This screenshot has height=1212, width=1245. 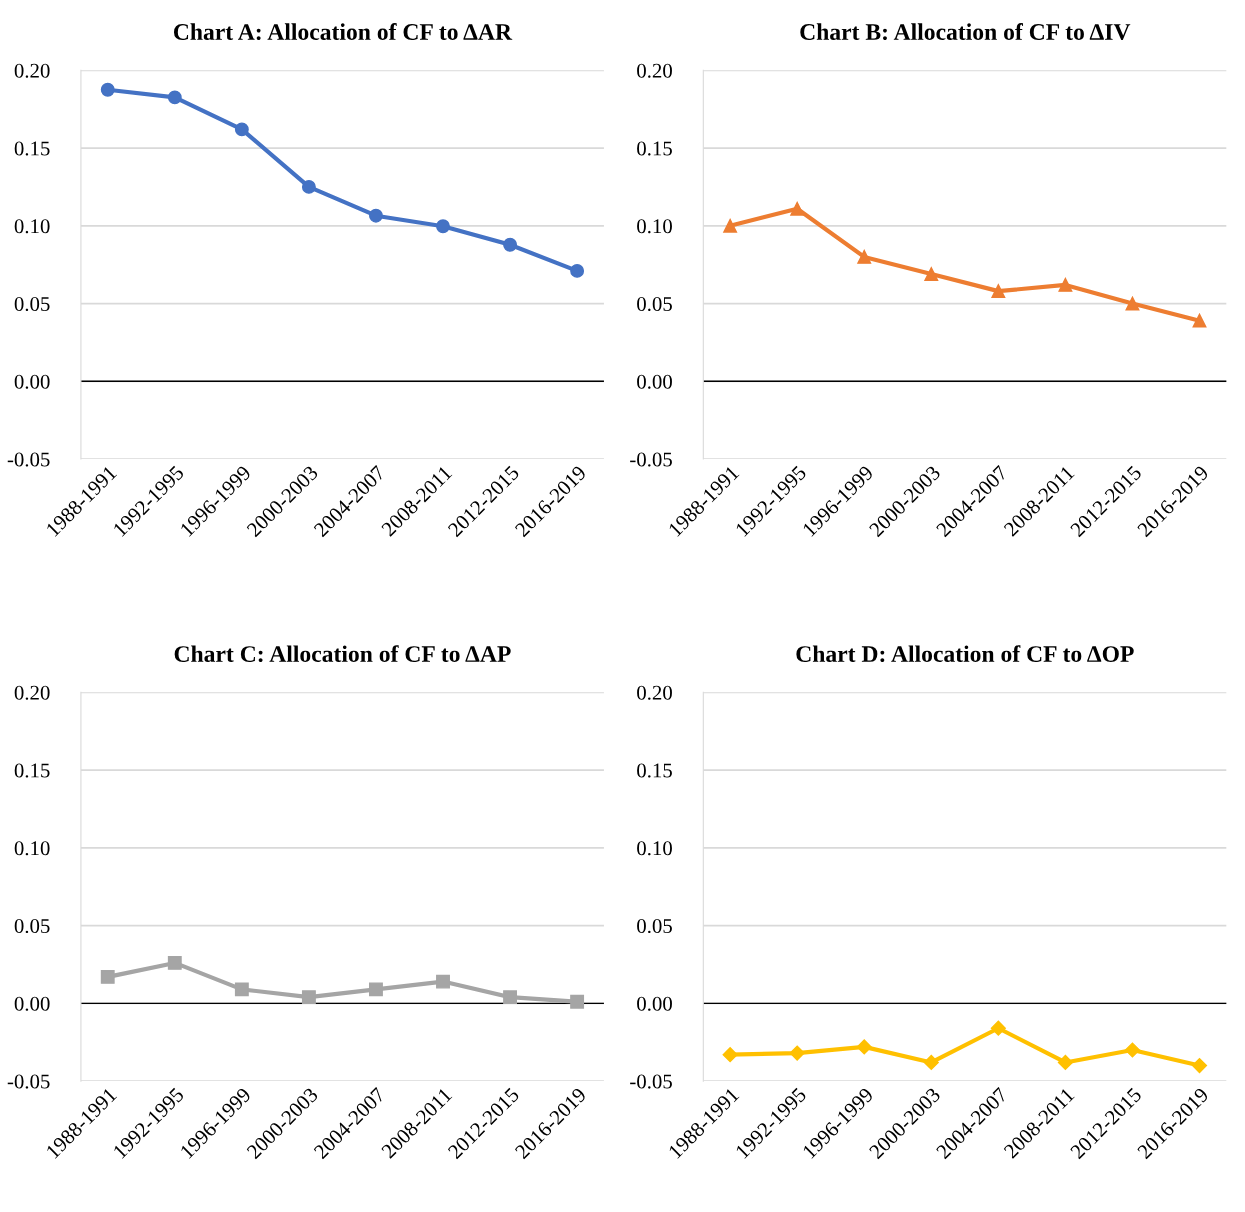 I want to click on chart-title: Chart C: Allocation of CF to ΔAP, so click(x=342, y=654).